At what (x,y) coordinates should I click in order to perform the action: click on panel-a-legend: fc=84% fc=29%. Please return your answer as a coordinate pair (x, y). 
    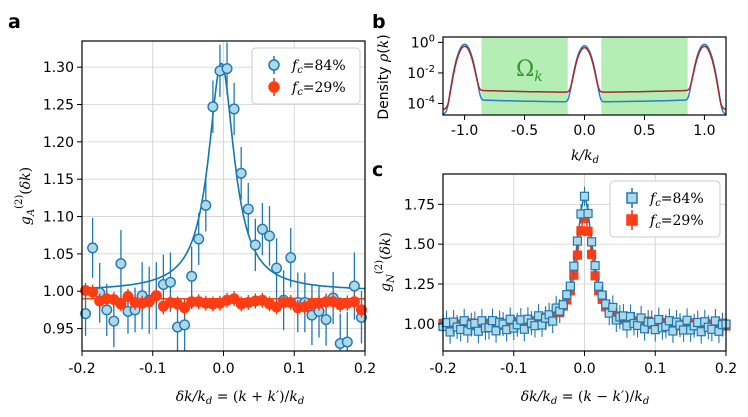
    Looking at the image, I should click on (306, 76).